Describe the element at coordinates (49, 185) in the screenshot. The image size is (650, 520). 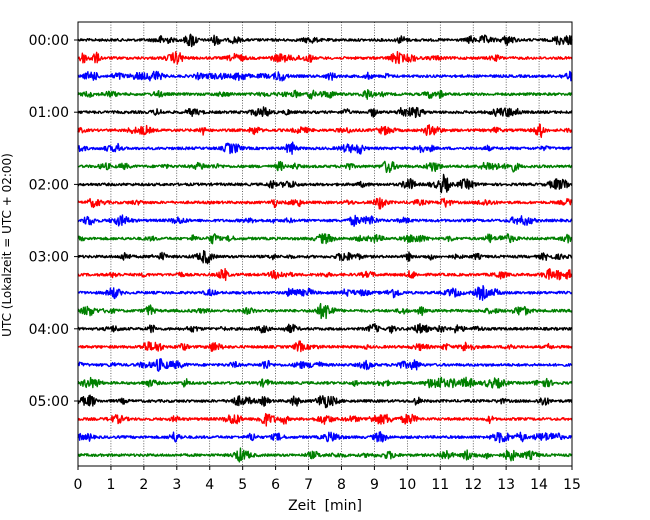
I see `y-tick-label: 02:00` at that location.